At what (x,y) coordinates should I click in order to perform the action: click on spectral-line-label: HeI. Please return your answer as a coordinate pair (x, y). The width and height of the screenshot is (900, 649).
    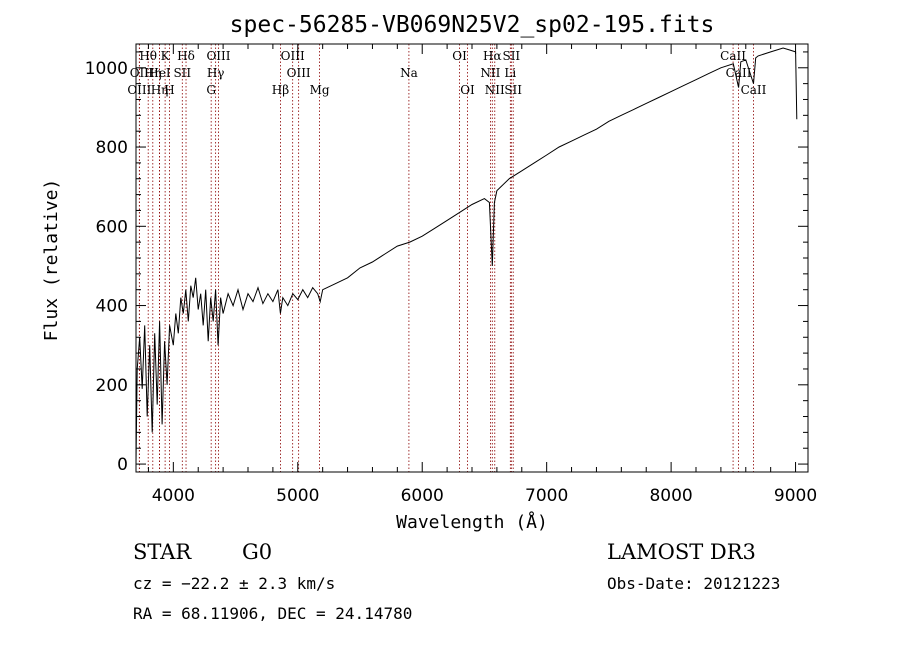
    Looking at the image, I should click on (159, 73).